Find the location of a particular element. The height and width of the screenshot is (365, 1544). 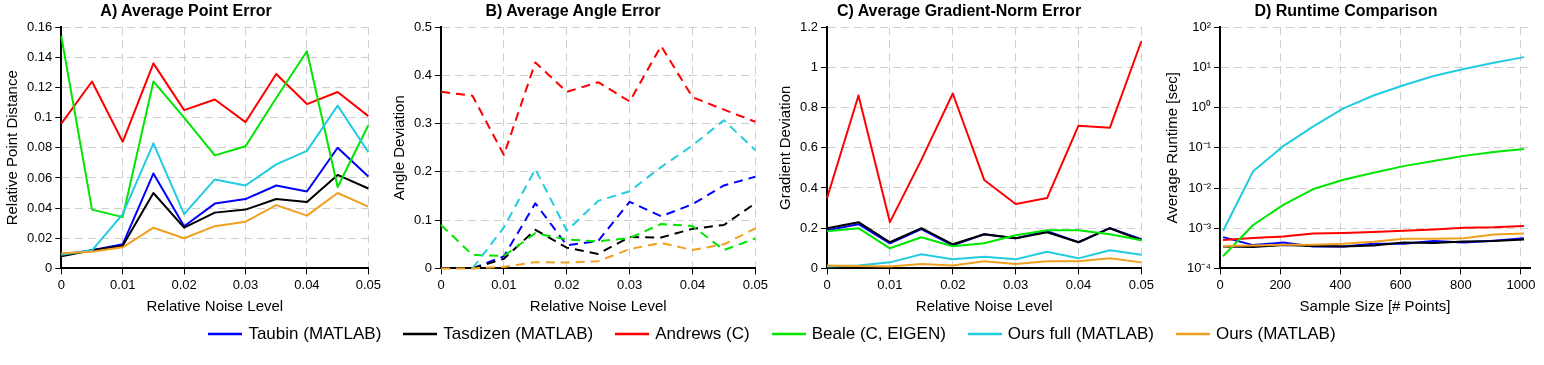

y-tick-label: 0.08 is located at coordinates (39, 147).